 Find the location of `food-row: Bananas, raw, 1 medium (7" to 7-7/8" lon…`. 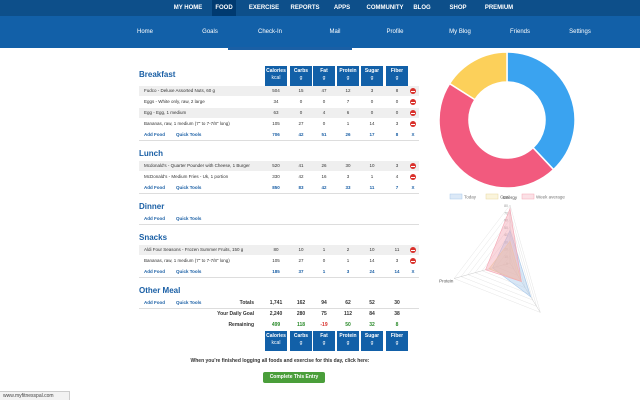

food-row: Bananas, raw, 1 medium (7" to 7-7/8" lon… is located at coordinates (279, 261).